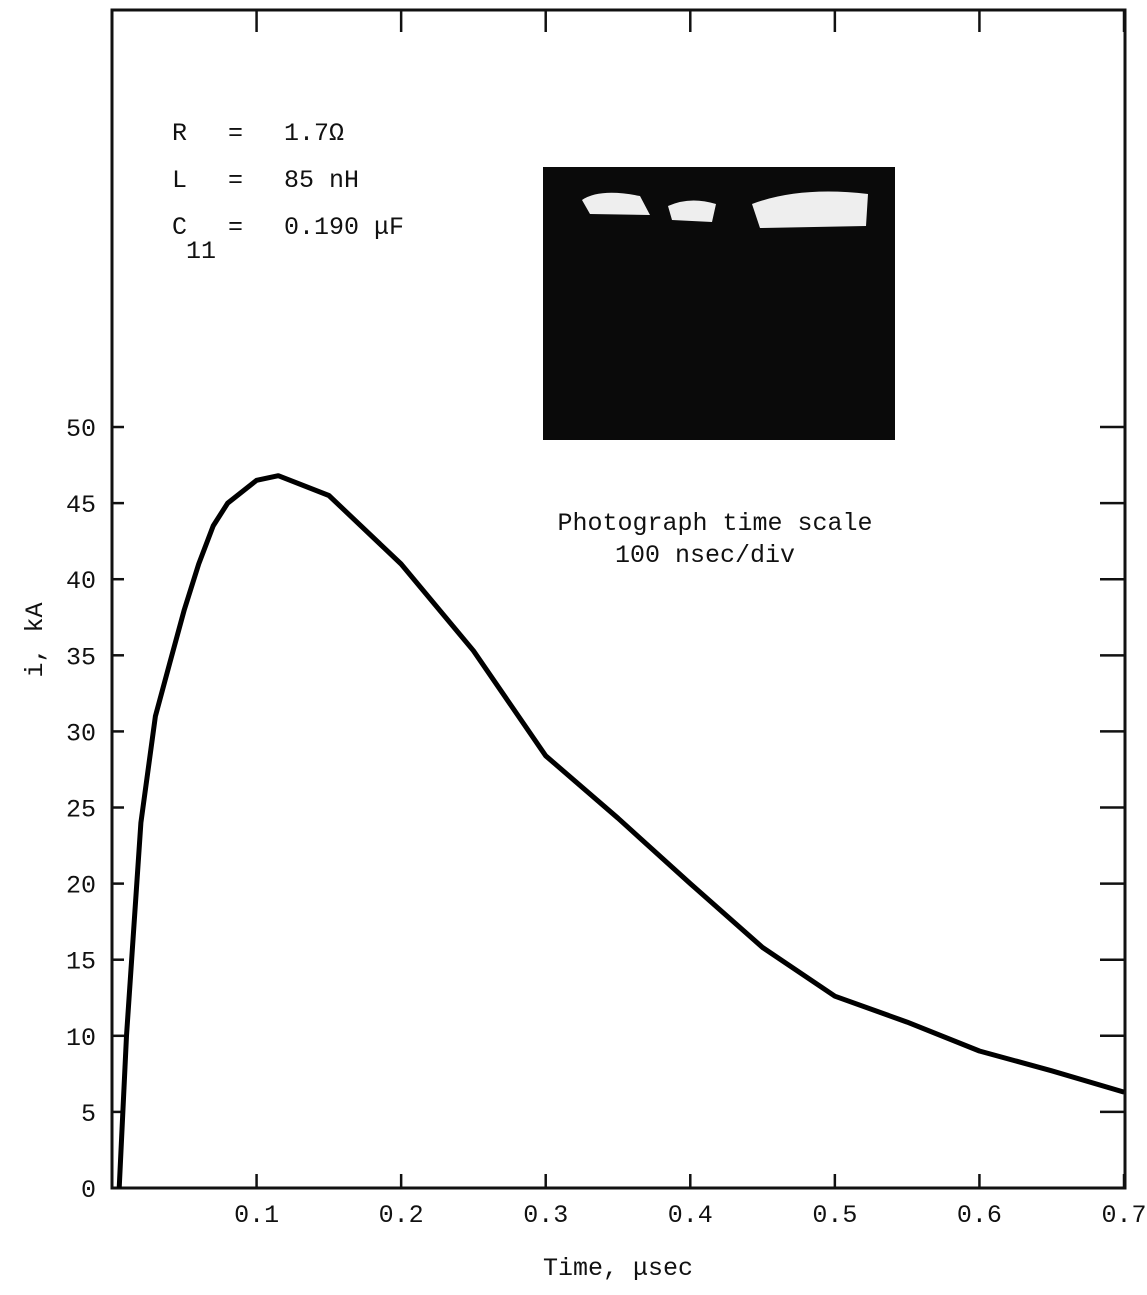 The image size is (1147, 1295). Describe the element at coordinates (81, 581) in the screenshot. I see `y-tick-label: 40` at that location.